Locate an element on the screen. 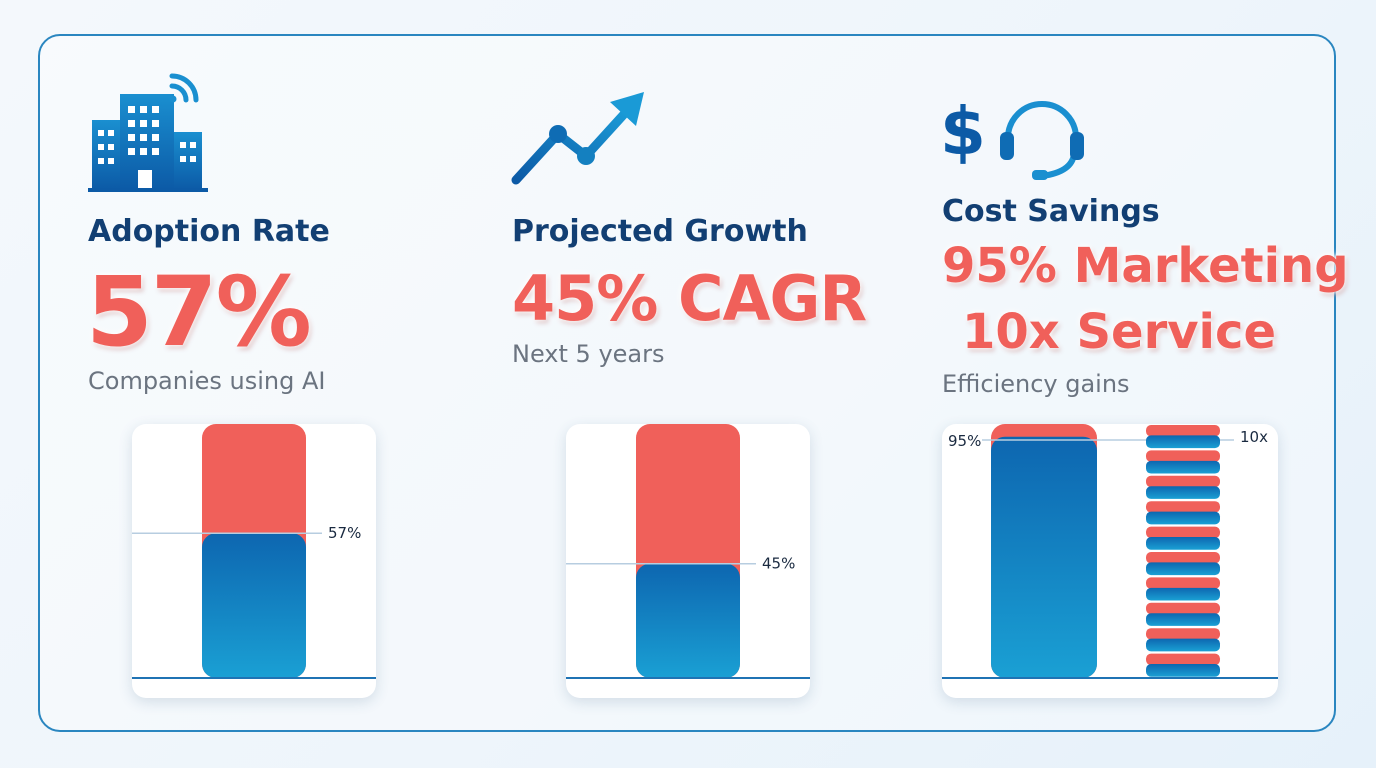 This screenshot has height=768, width=1376. cost-savings-subtitle: Efficiency gains is located at coordinates (1036, 384).